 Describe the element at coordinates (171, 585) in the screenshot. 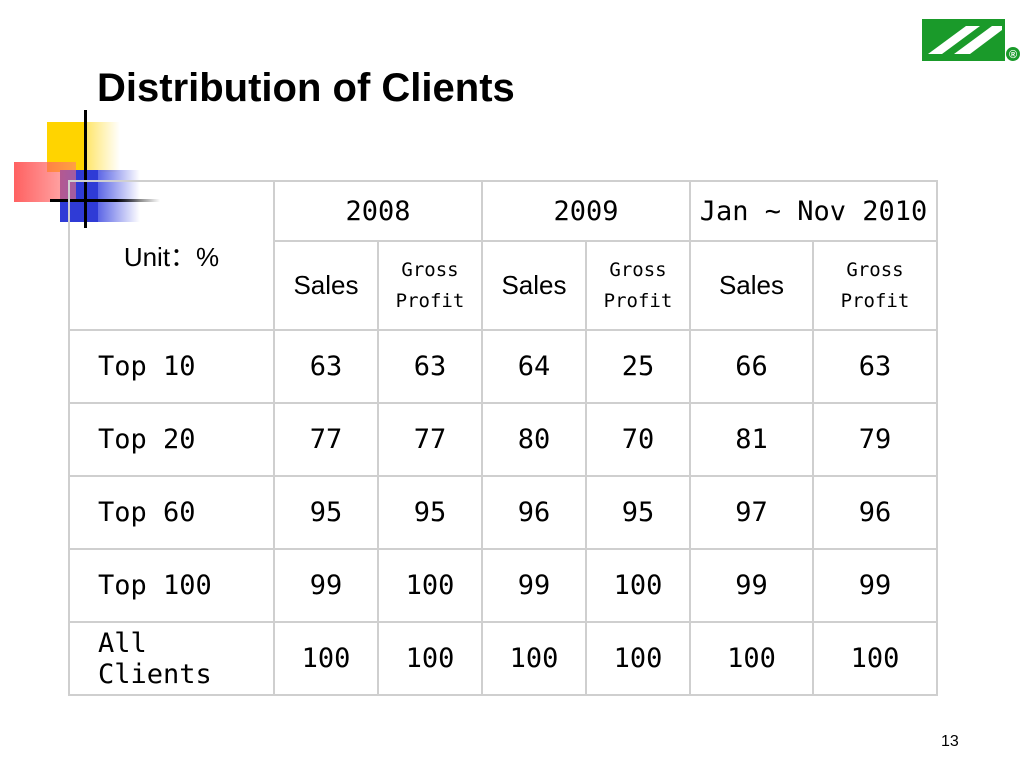

I see `row-label: Top 100` at that location.